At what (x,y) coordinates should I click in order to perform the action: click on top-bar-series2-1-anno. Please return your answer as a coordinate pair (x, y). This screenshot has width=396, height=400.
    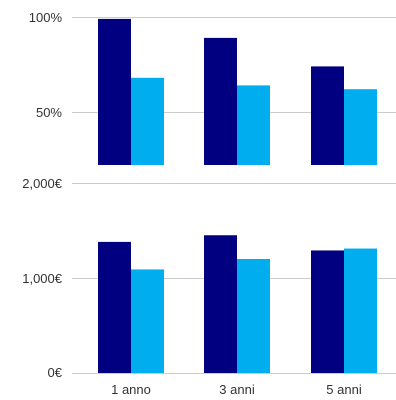
    Looking at the image, I should click on (147, 121).